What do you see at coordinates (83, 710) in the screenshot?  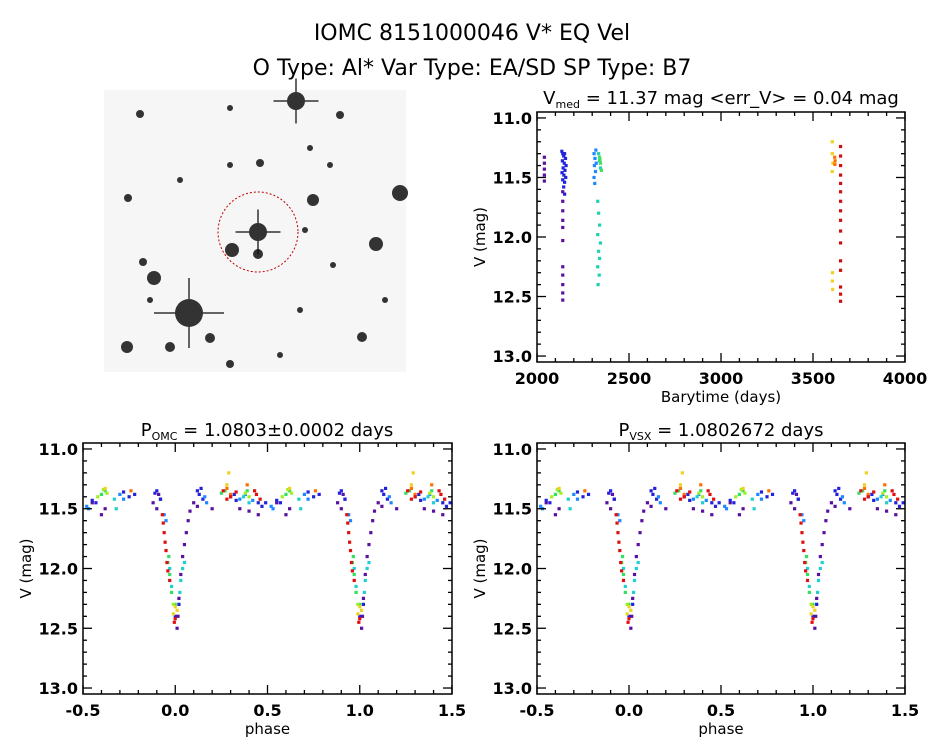 I see `x-tick-label: -0.5` at bounding box center [83, 710].